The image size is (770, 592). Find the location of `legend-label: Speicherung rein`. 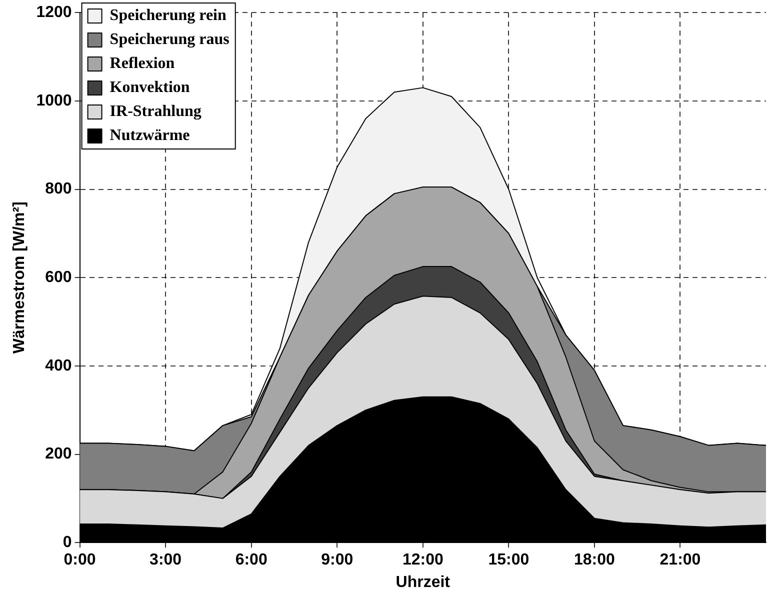

legend-label: Speicherung rein is located at coordinates (168, 15).